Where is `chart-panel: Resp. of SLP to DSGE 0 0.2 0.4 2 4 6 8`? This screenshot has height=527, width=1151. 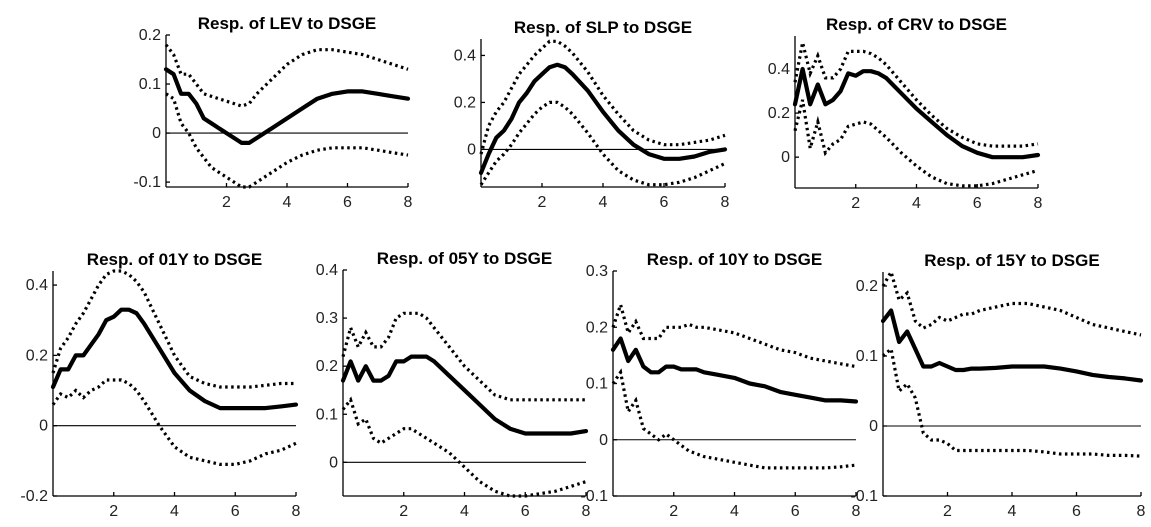
chart-panel: Resp. of SLP to DSGE 0 0.2 0.4 2 4 6 8 is located at coordinates (592, 114).